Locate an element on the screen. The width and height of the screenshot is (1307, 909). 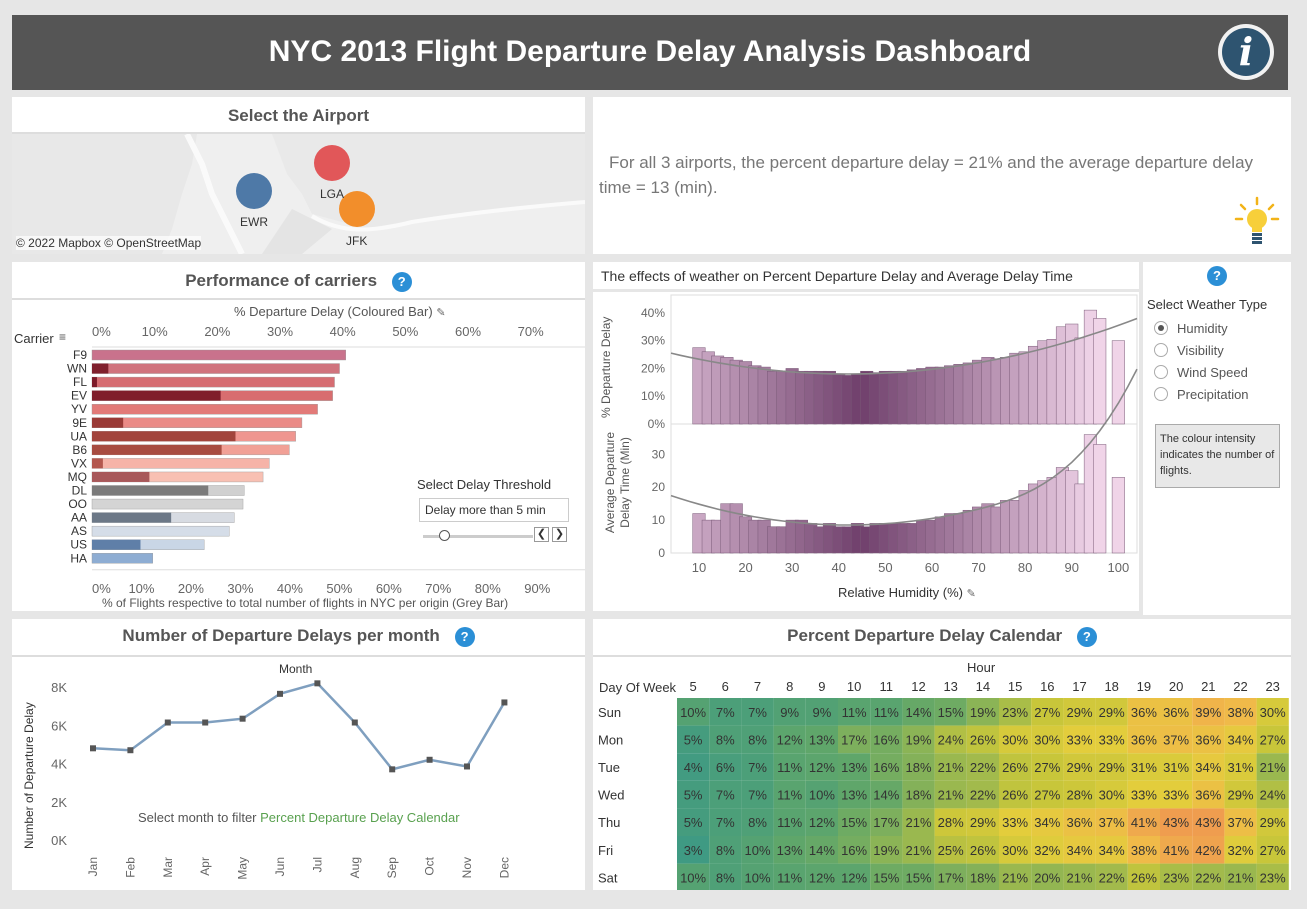
heat-cell-label: 10% is located at coordinates (693, 712).